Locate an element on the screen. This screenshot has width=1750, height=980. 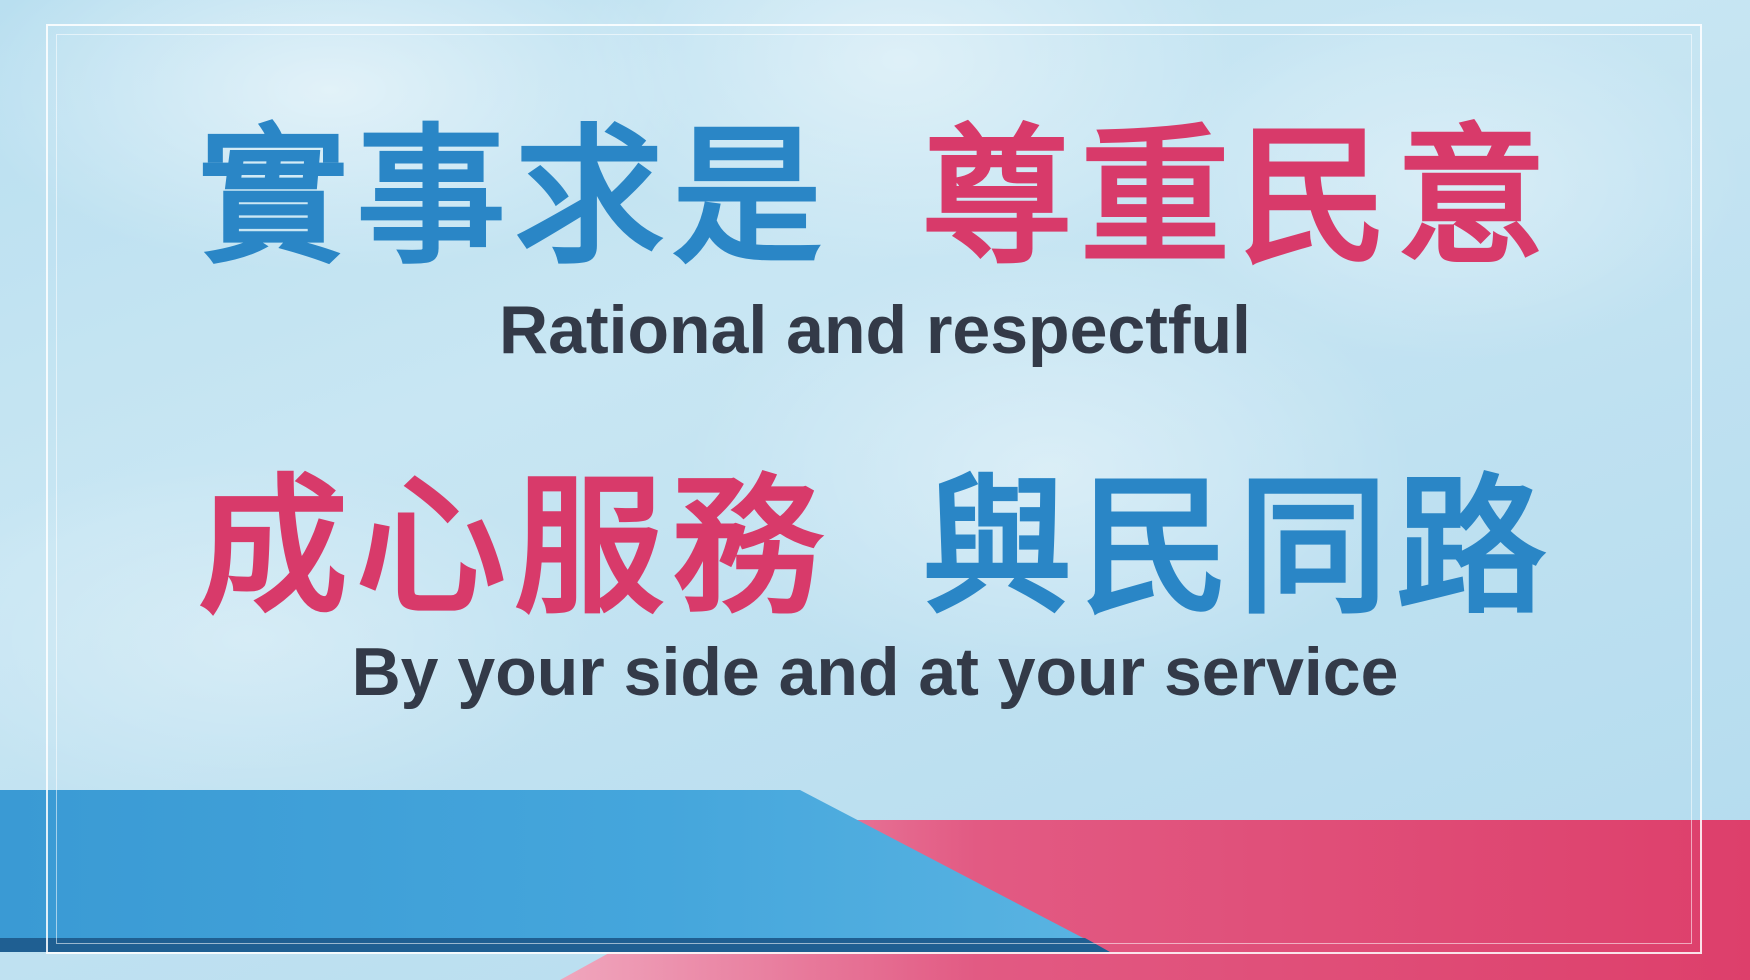
slogan-english-1: Rational and respectful is located at coordinates (875, 330).